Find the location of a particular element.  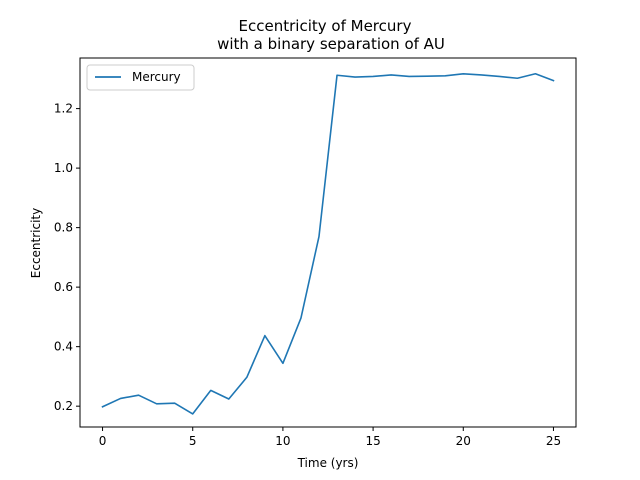

x-axis-label: Time (yrs) is located at coordinates (328, 463).